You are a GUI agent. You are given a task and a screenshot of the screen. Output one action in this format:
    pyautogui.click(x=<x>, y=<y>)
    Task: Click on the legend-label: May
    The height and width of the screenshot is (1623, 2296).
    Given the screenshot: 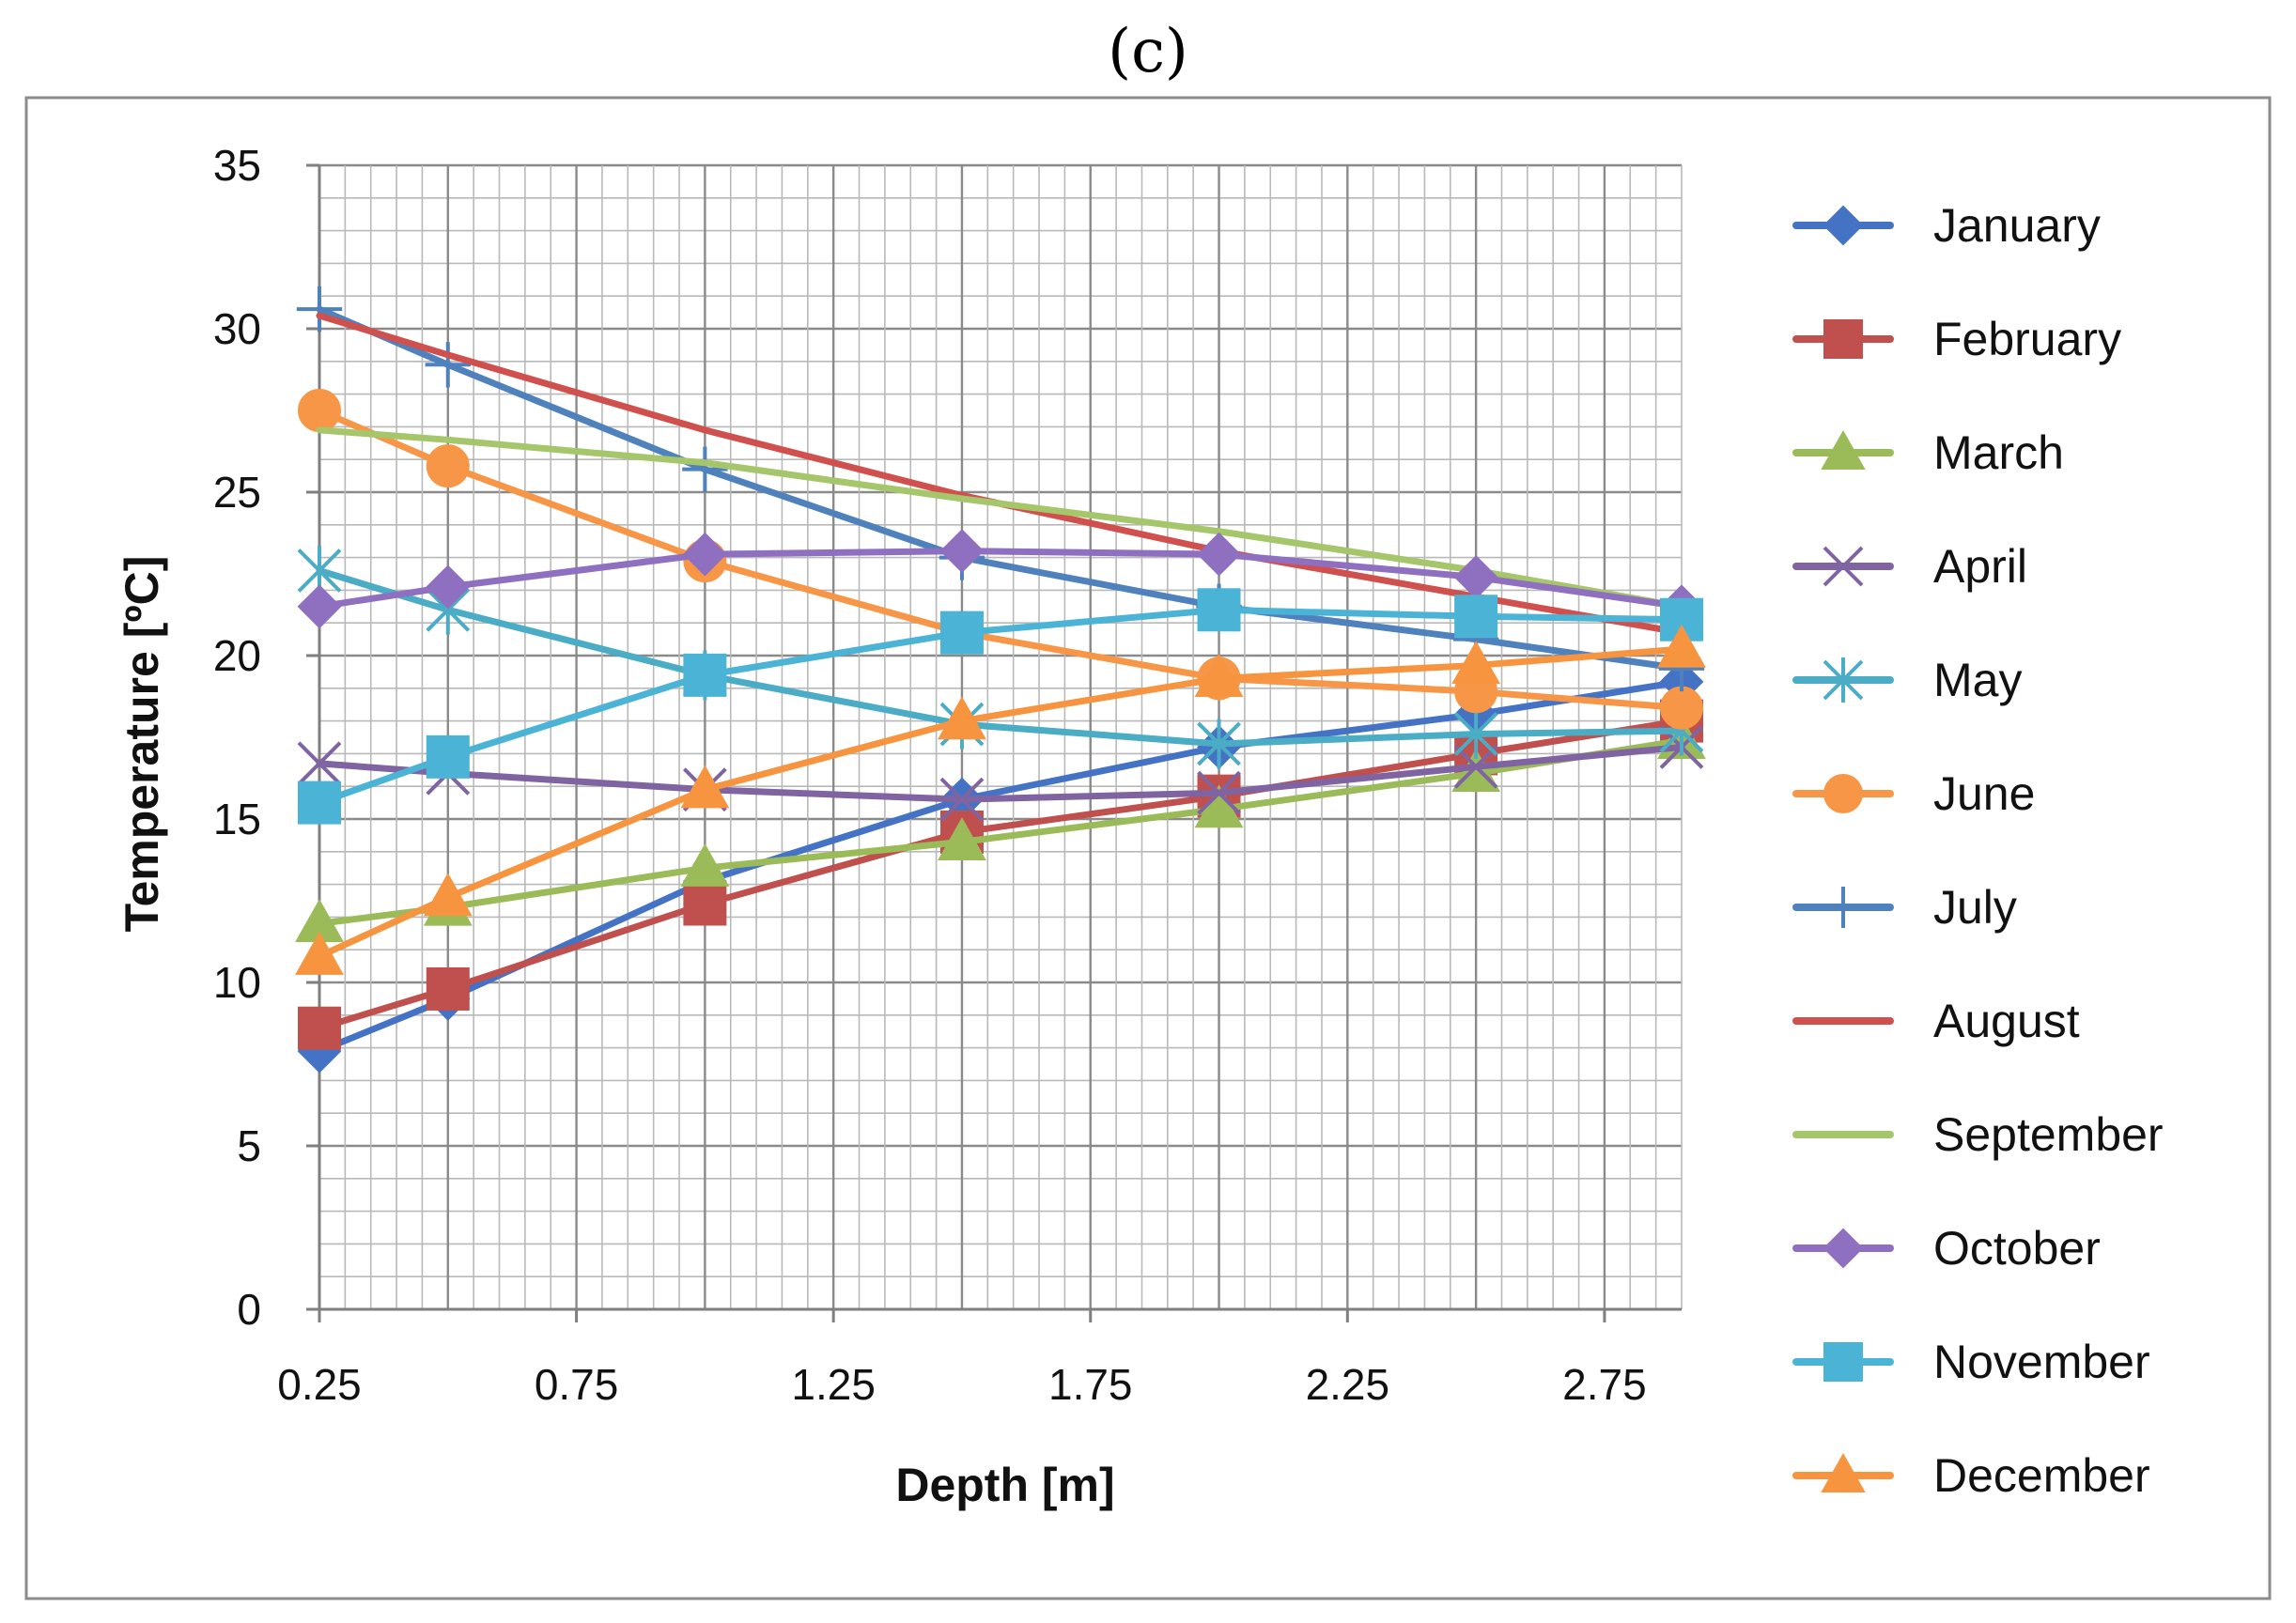 What is the action you would take?
    pyautogui.click(x=1978, y=680)
    